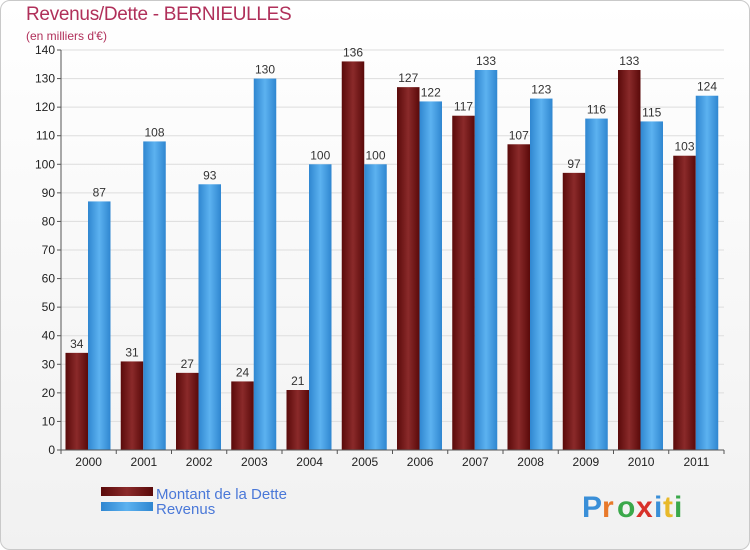 Image resolution: width=750 pixels, height=550 pixels. What do you see at coordinates (51, 450) in the screenshot?
I see `y-tick-label: 0` at bounding box center [51, 450].